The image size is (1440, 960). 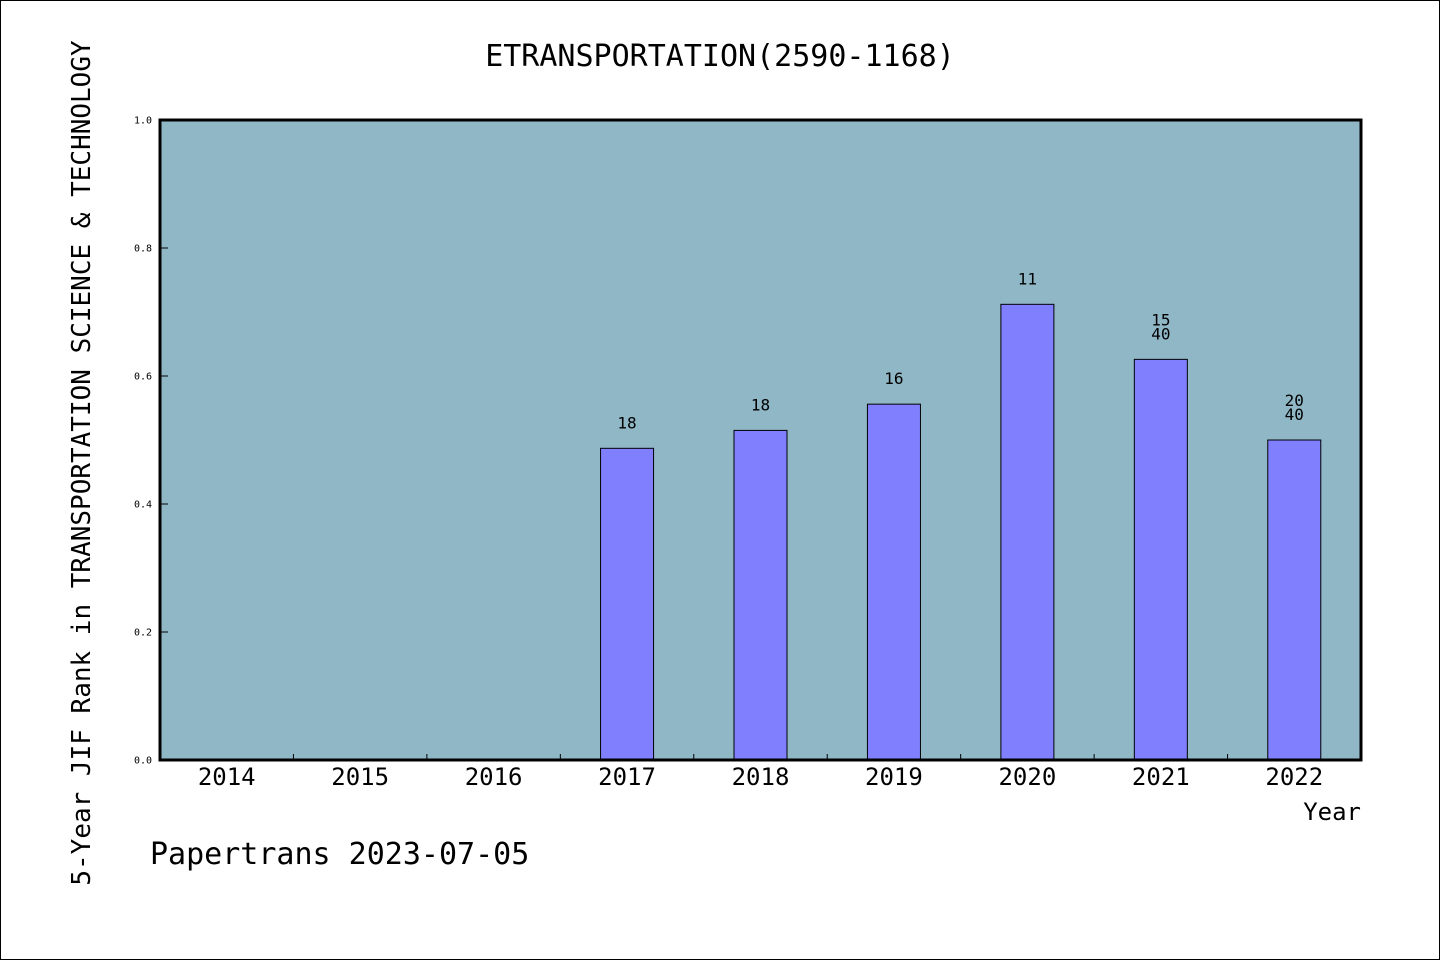 I want to click on bar-2017, so click(x=627, y=604).